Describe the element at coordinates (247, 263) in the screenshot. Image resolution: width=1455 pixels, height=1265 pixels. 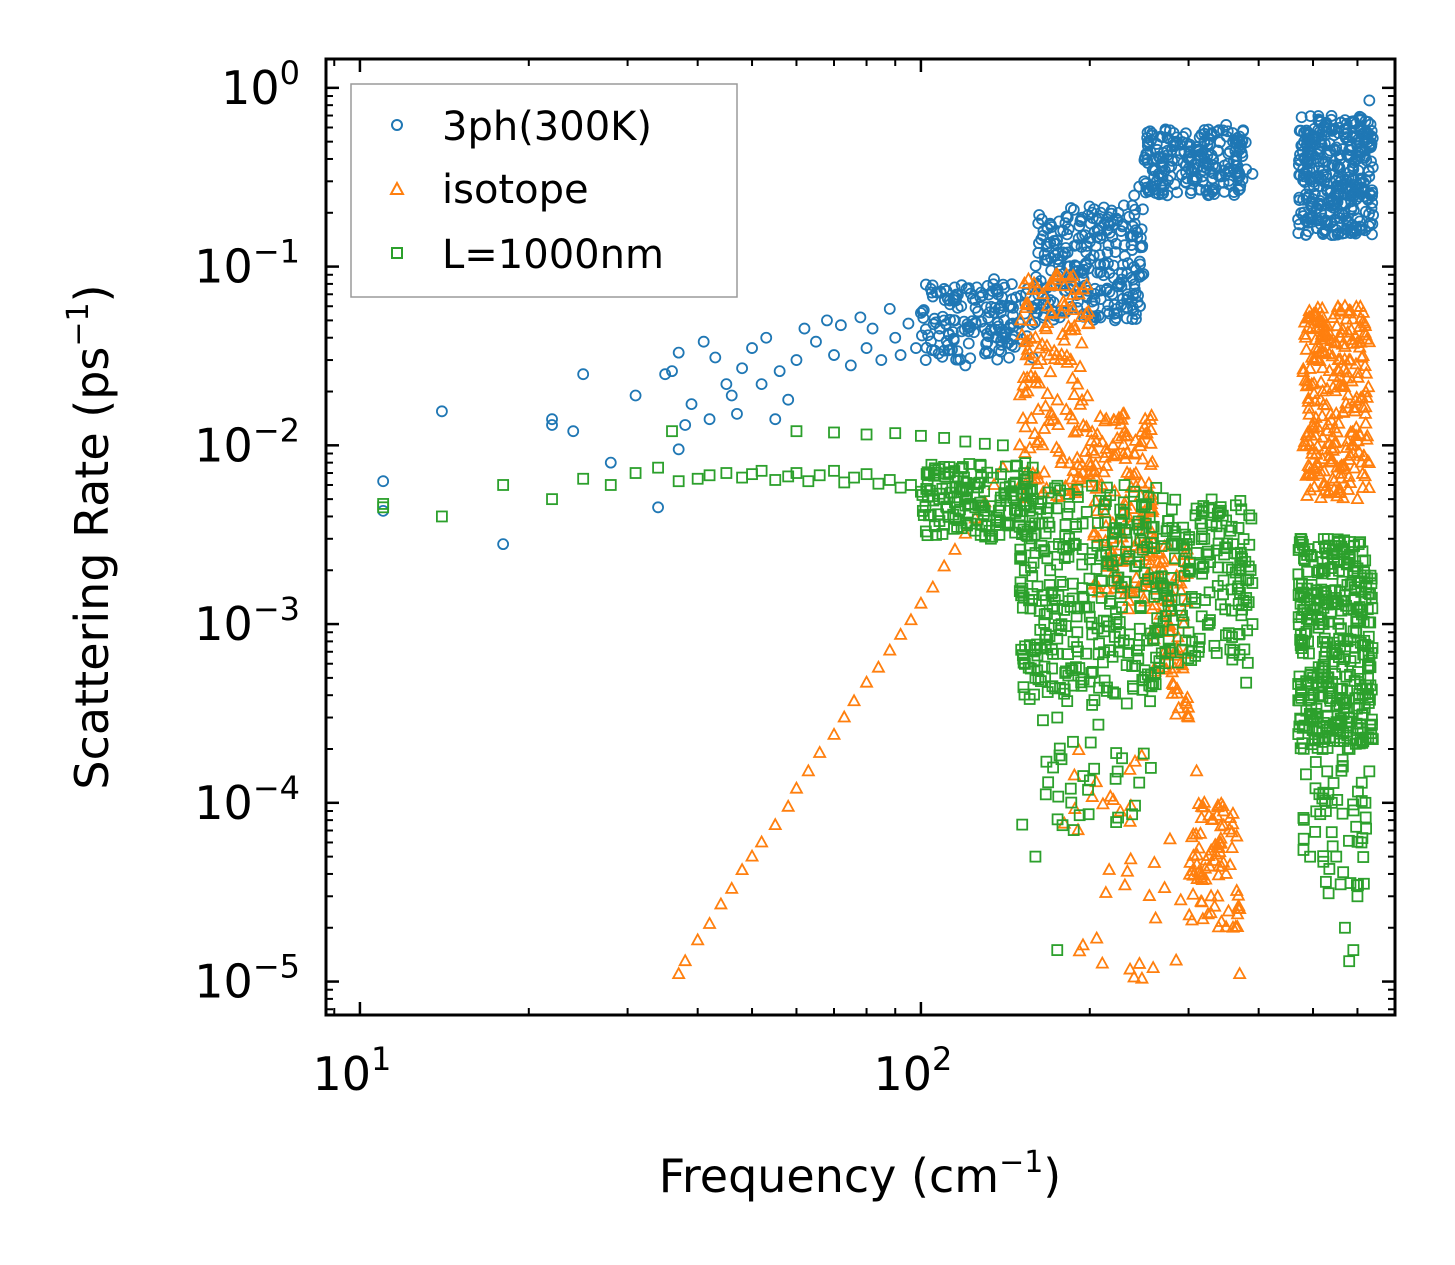
I see `y-tick-label: 10−1` at that location.